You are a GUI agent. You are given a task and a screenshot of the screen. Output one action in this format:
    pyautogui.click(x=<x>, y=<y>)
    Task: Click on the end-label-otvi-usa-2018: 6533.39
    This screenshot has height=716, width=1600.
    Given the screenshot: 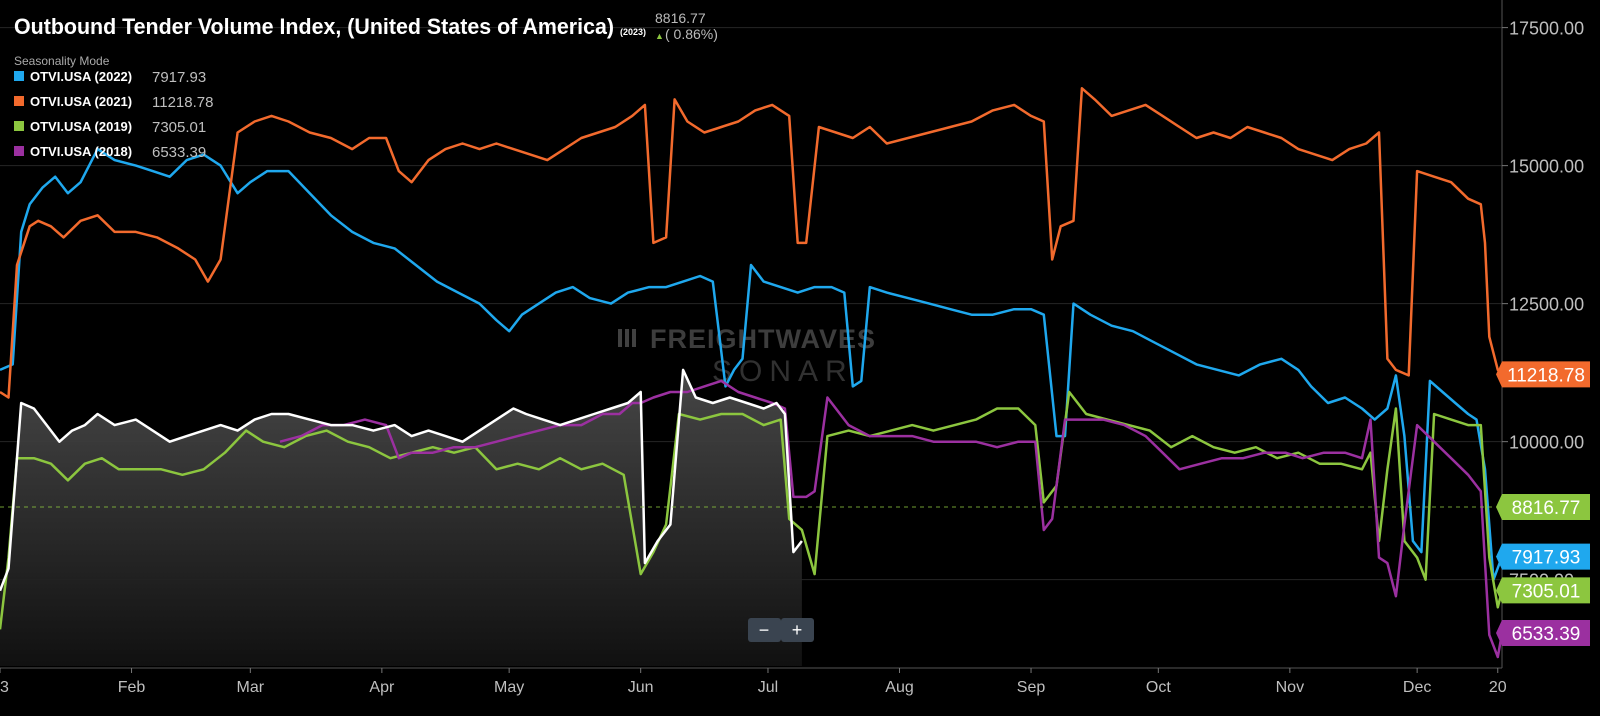 What is the action you would take?
    pyautogui.click(x=1543, y=633)
    